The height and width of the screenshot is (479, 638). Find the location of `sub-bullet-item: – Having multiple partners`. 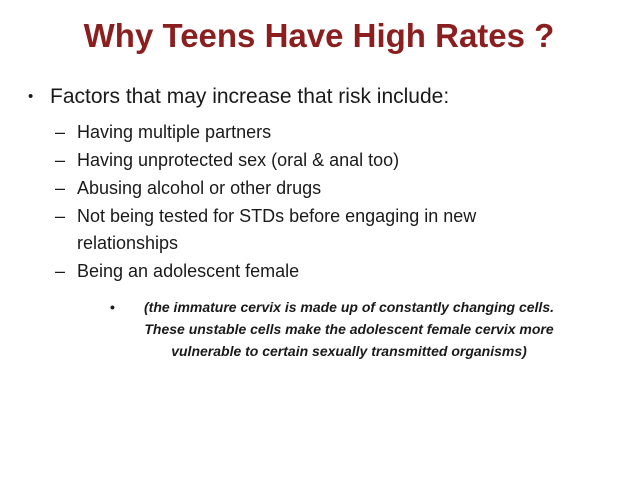

sub-bullet-item: – Having multiple partners is located at coordinates (346, 132).